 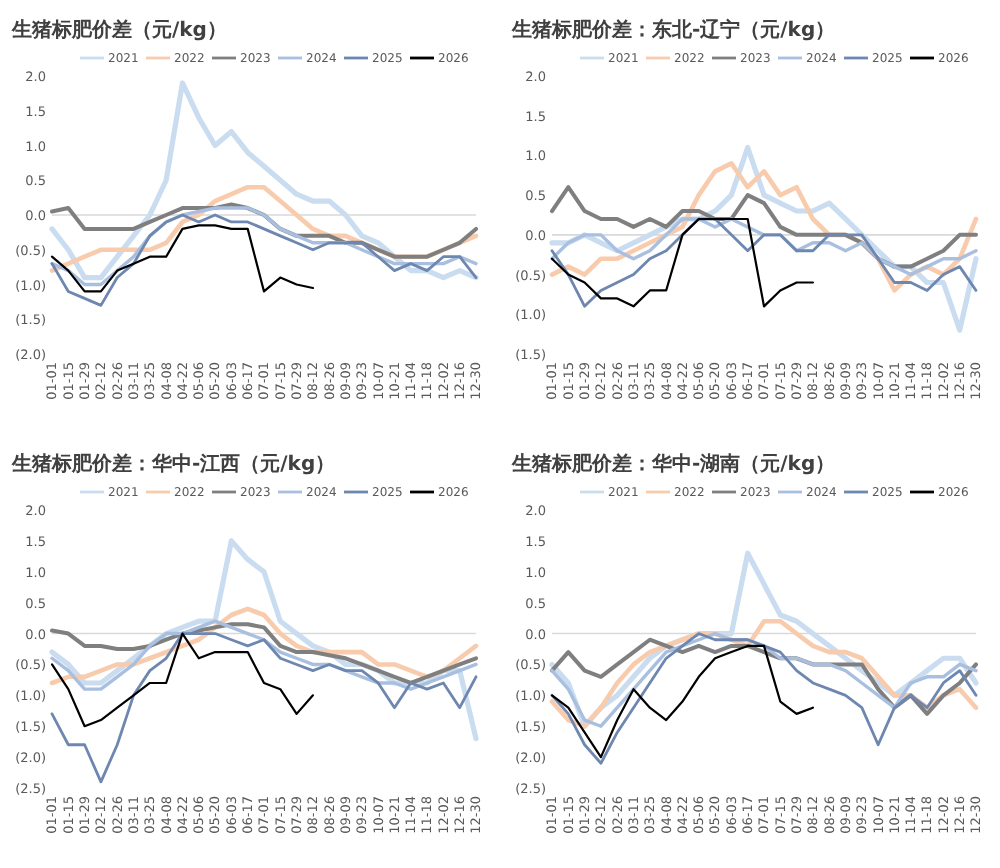 What do you see at coordinates (673, 464) in the screenshot?
I see `chart-title: 生猪标肥价差：华中-湖南（元/kg）` at bounding box center [673, 464].